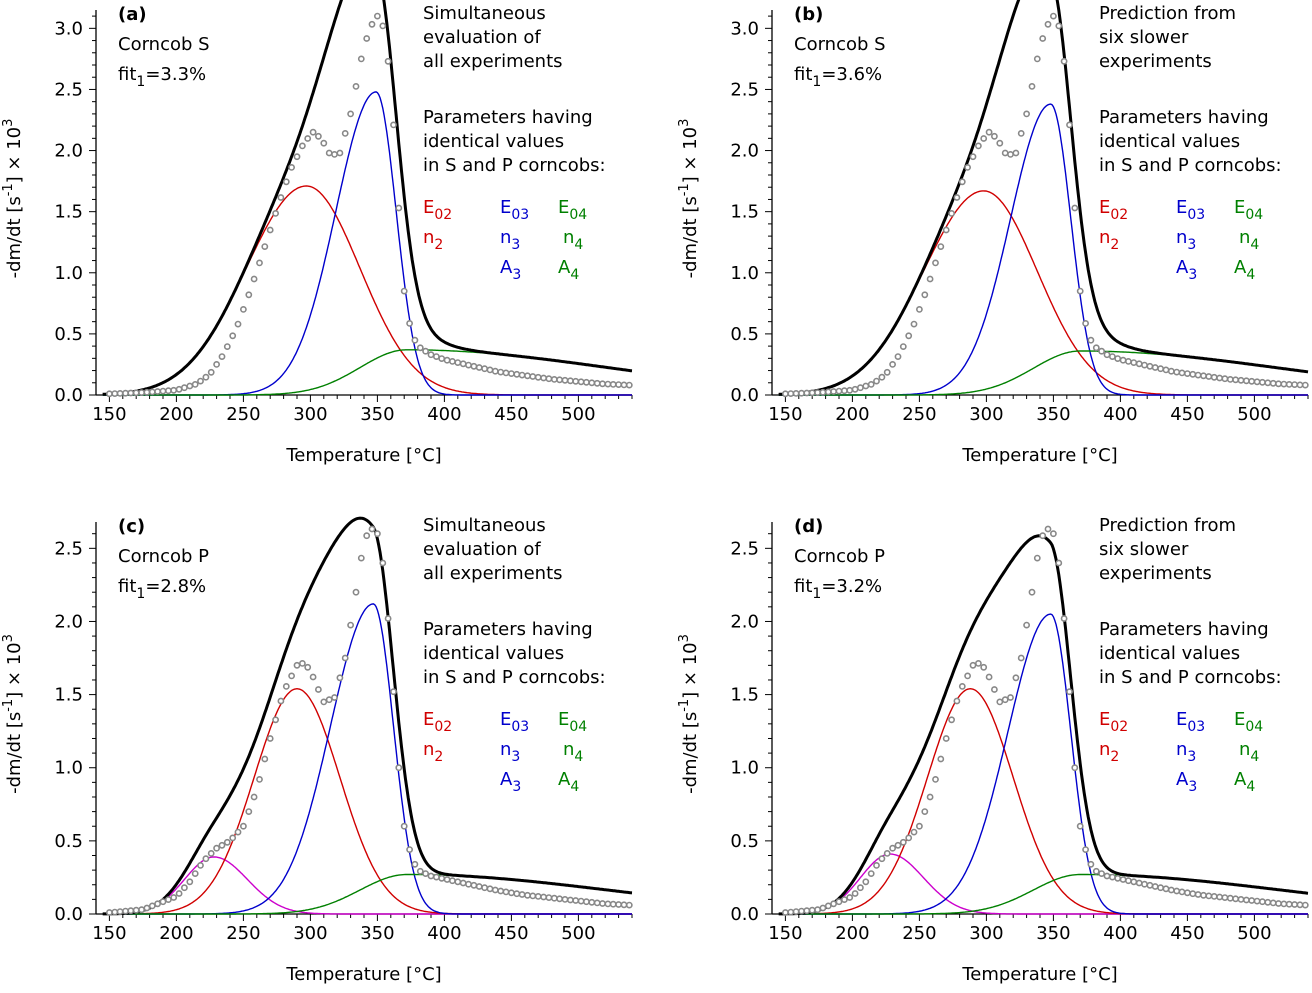  What do you see at coordinates (514, 722) in the screenshot?
I see `param-label: E03` at bounding box center [514, 722].